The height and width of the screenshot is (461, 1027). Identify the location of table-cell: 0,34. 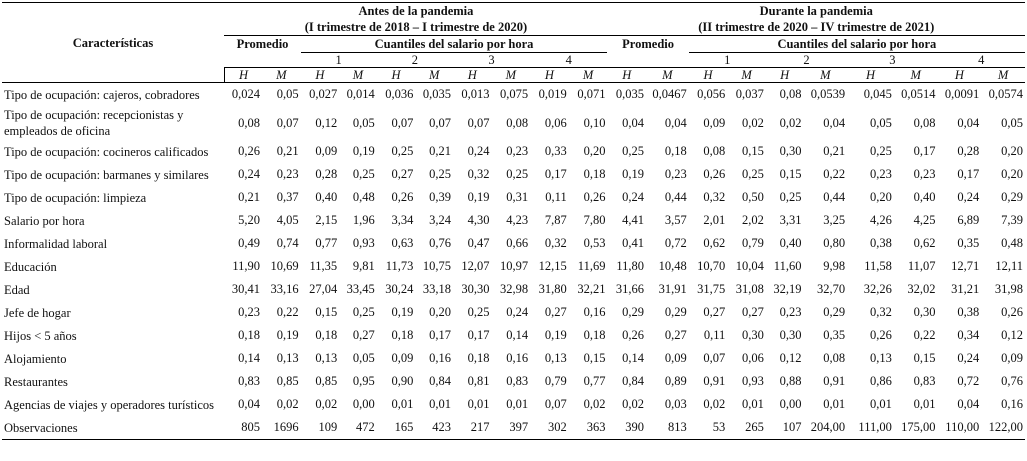
(968, 335).